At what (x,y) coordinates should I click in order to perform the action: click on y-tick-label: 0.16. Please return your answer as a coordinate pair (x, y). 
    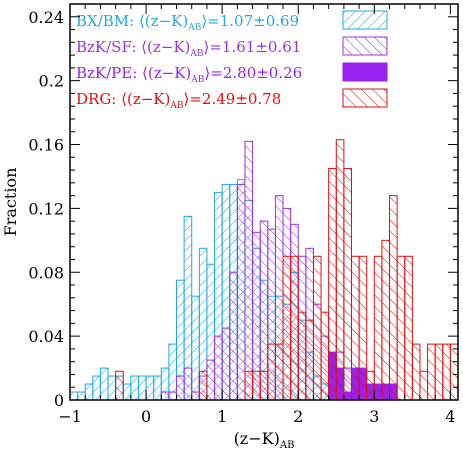
    Looking at the image, I should click on (46, 145).